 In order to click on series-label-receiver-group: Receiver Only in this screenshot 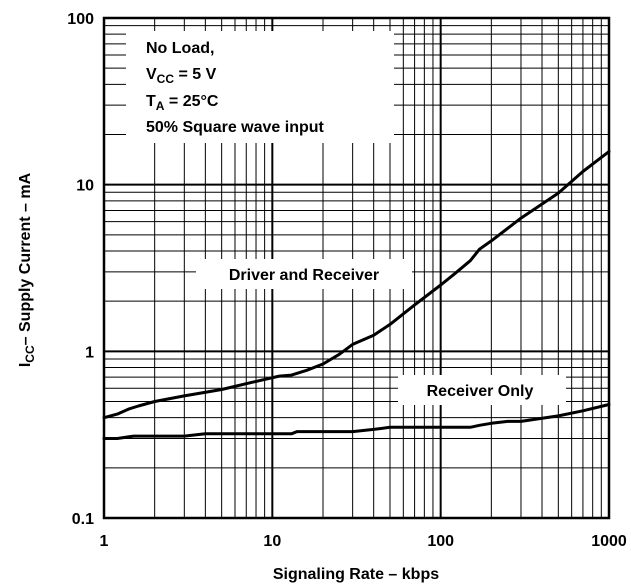, I will do `click(482, 390)`.